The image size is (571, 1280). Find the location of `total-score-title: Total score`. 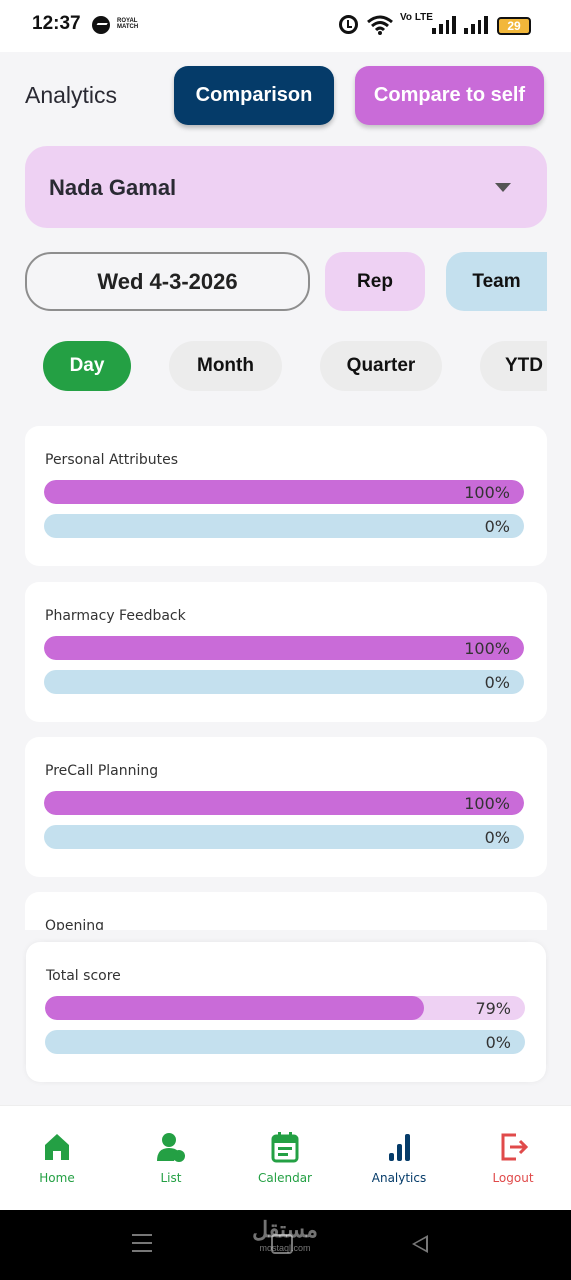

total-score-title: Total score is located at coordinates (83, 976).